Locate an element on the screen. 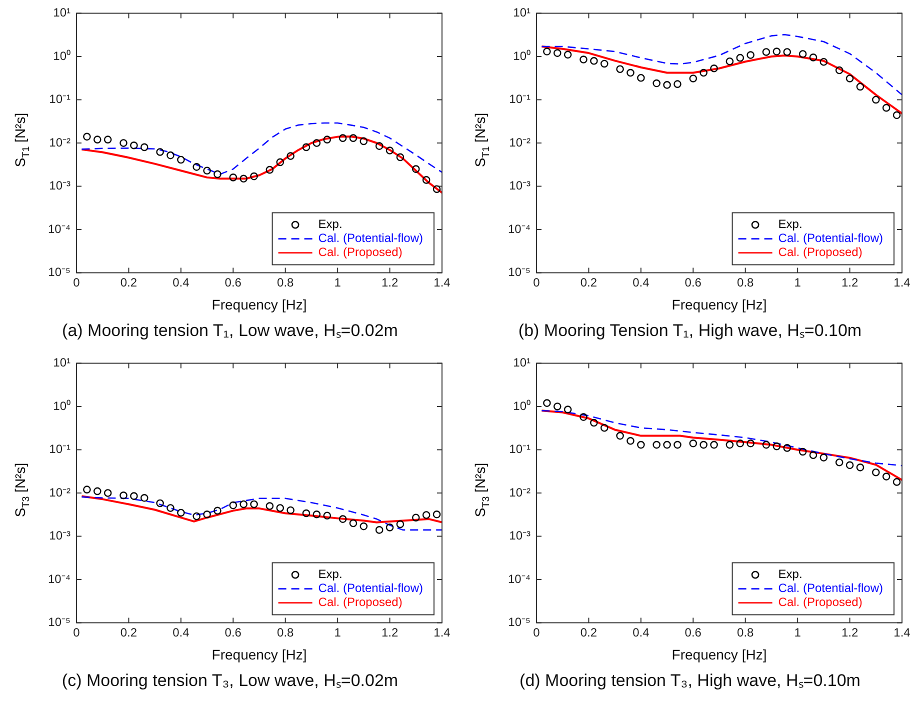  line-series is located at coordinates (721, 65).